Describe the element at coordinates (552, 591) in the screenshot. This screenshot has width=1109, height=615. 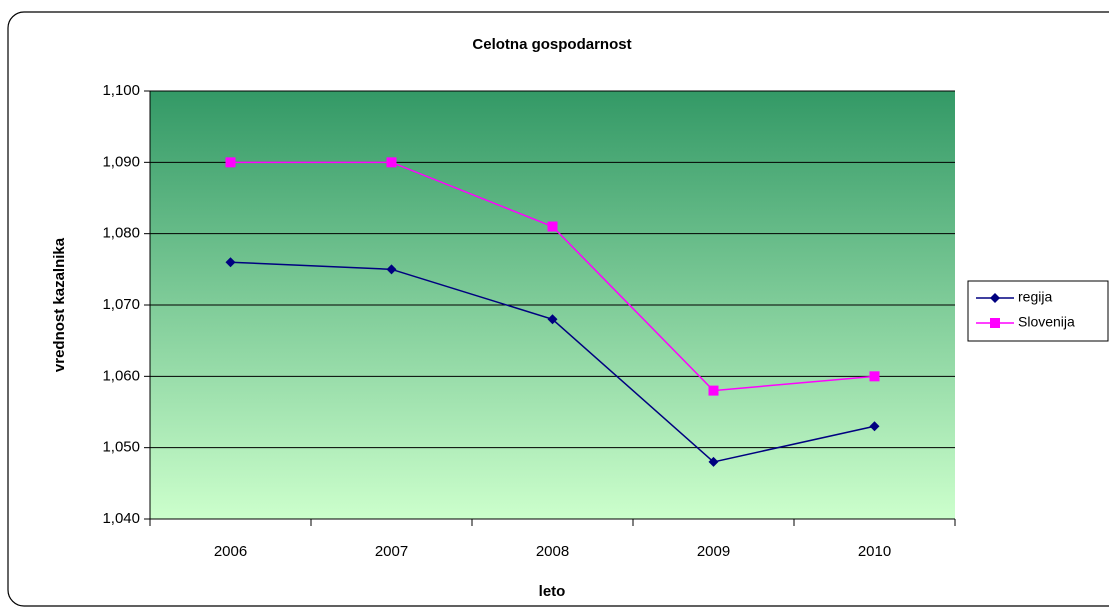
I see `x-axis-title: leto` at that location.